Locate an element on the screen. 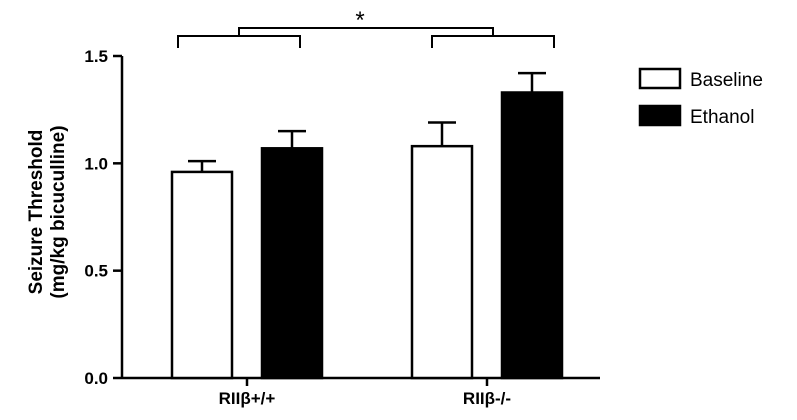 This screenshot has width=797, height=420. legend-label-ethanol: Ethanol is located at coordinates (722, 117).